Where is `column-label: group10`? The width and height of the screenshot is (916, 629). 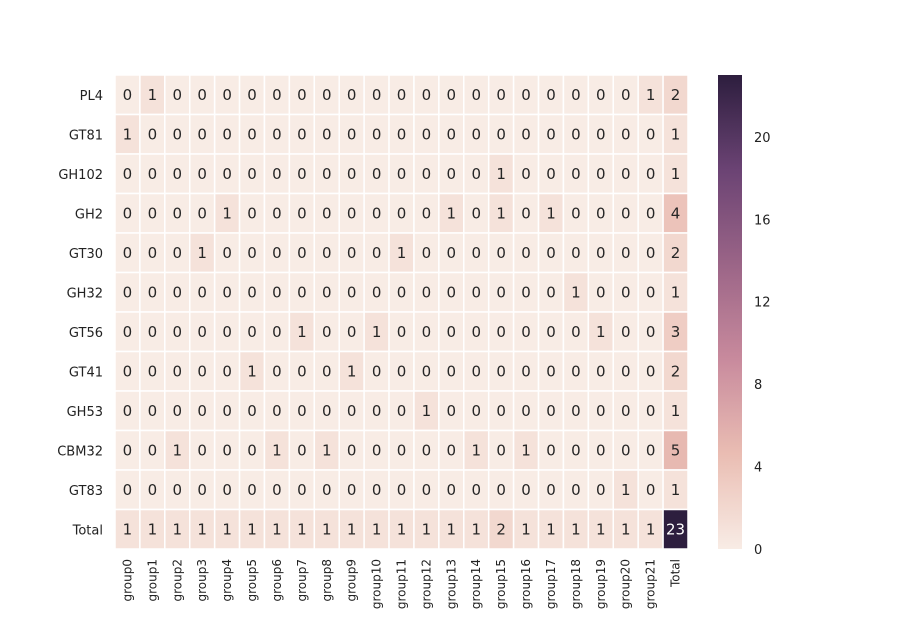
column-label: group10 is located at coordinates (377, 584).